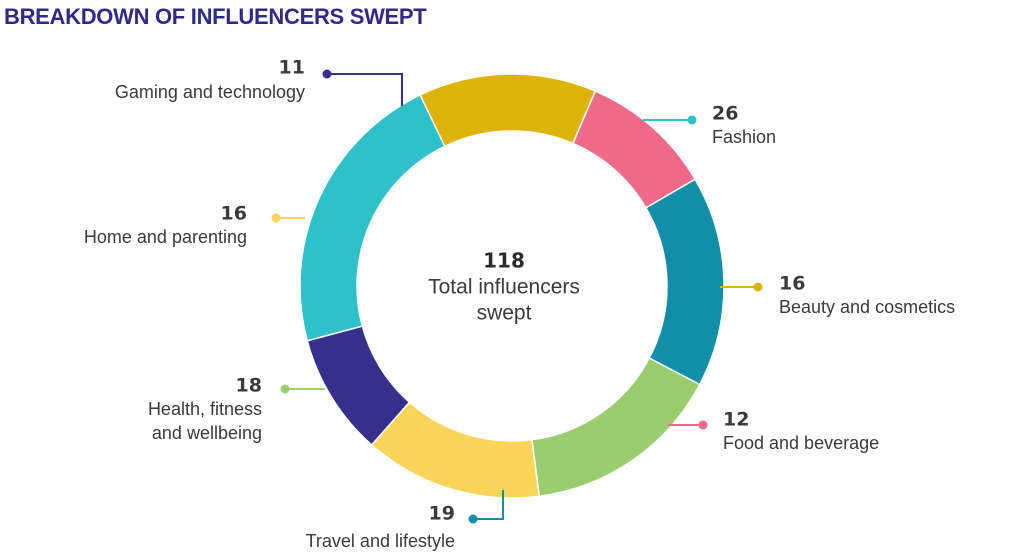  What do you see at coordinates (327, 74) in the screenshot?
I see `leader-dot-gaming-and-technology` at bounding box center [327, 74].